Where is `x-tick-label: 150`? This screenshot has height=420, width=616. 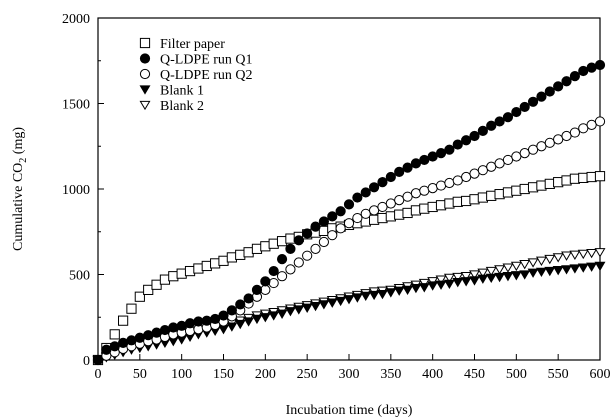
x-tick-label: 150 is located at coordinates (223, 374).